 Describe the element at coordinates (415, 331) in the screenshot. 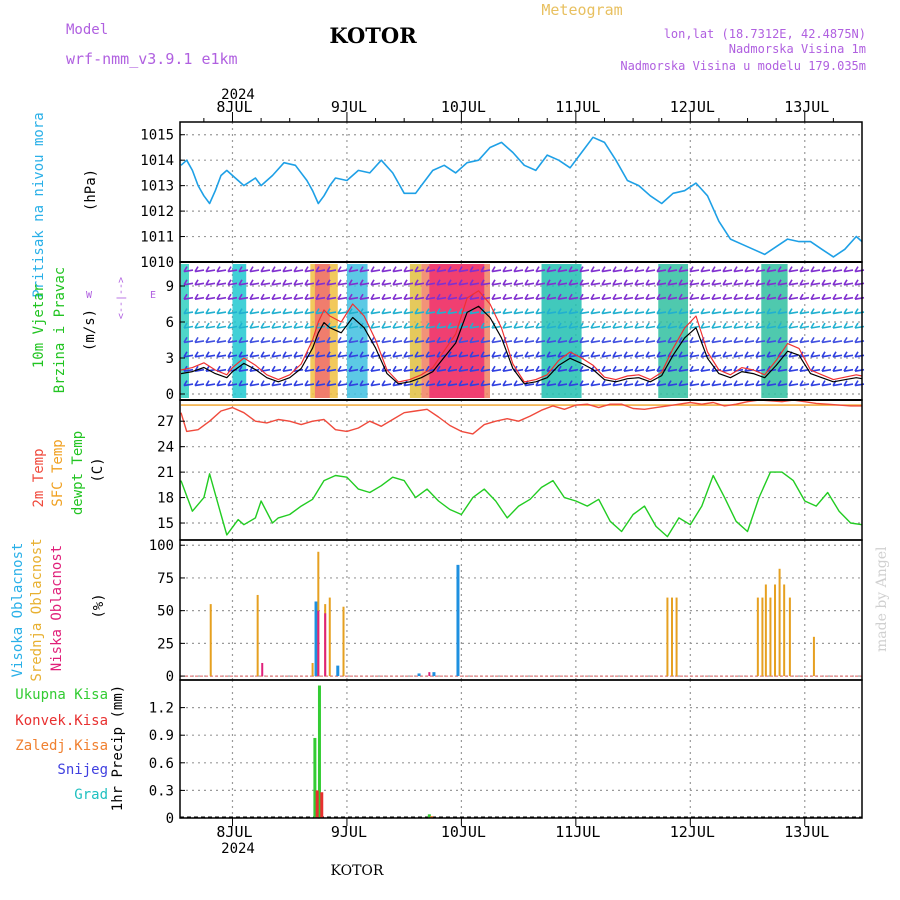

I see `wind-barb-band` at that location.